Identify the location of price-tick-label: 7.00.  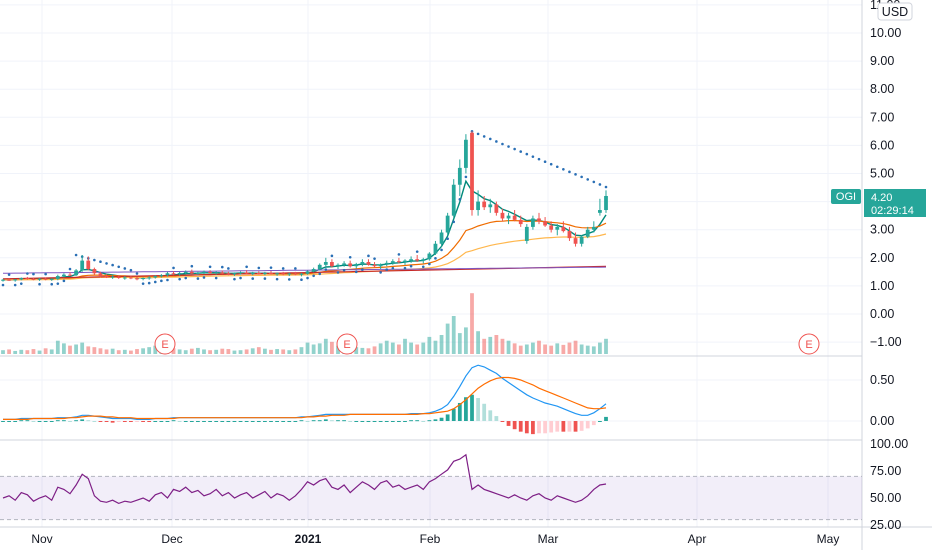
(882, 117).